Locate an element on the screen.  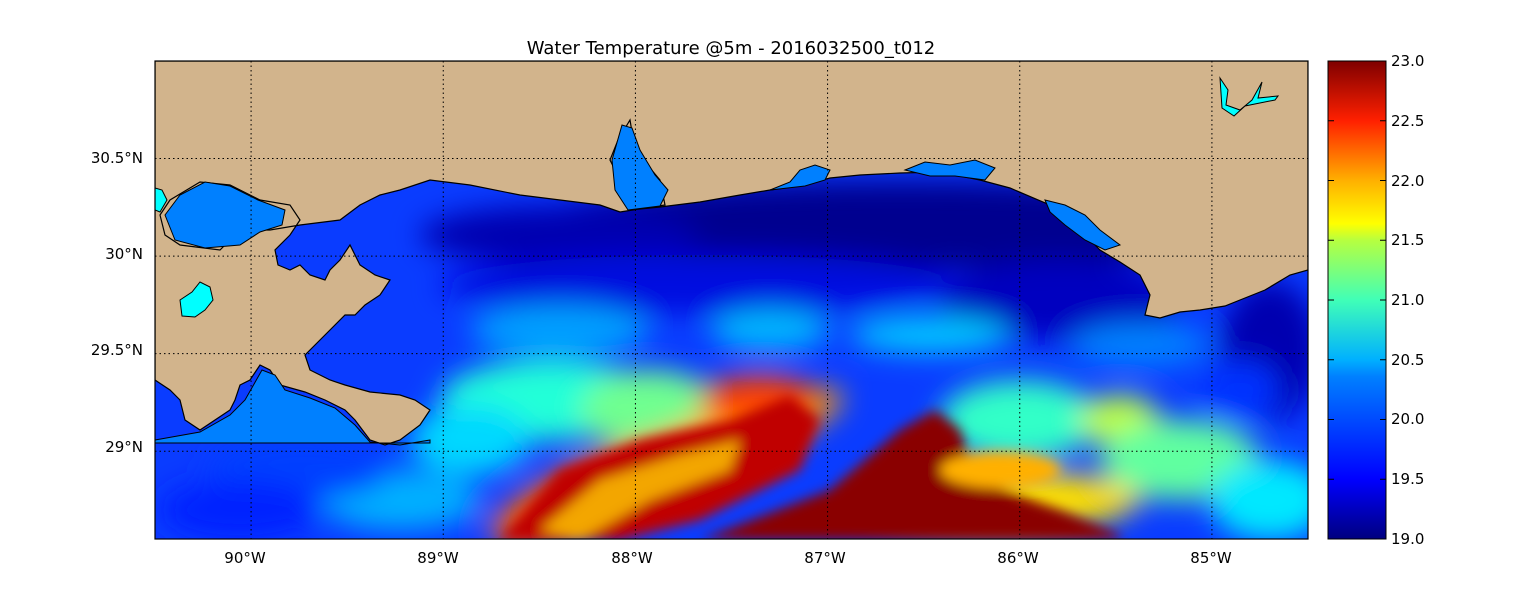
colorbar-ticks is located at coordinates (1357, 300).